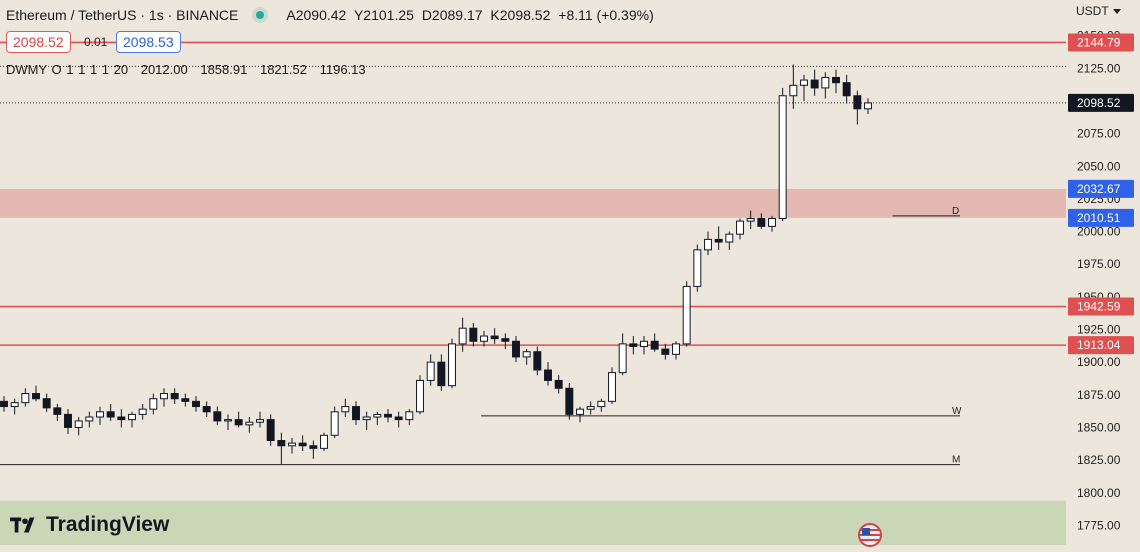  Describe the element at coordinates (316, 15) in the screenshot. I see `ohlc-open: A2090.42` at that location.